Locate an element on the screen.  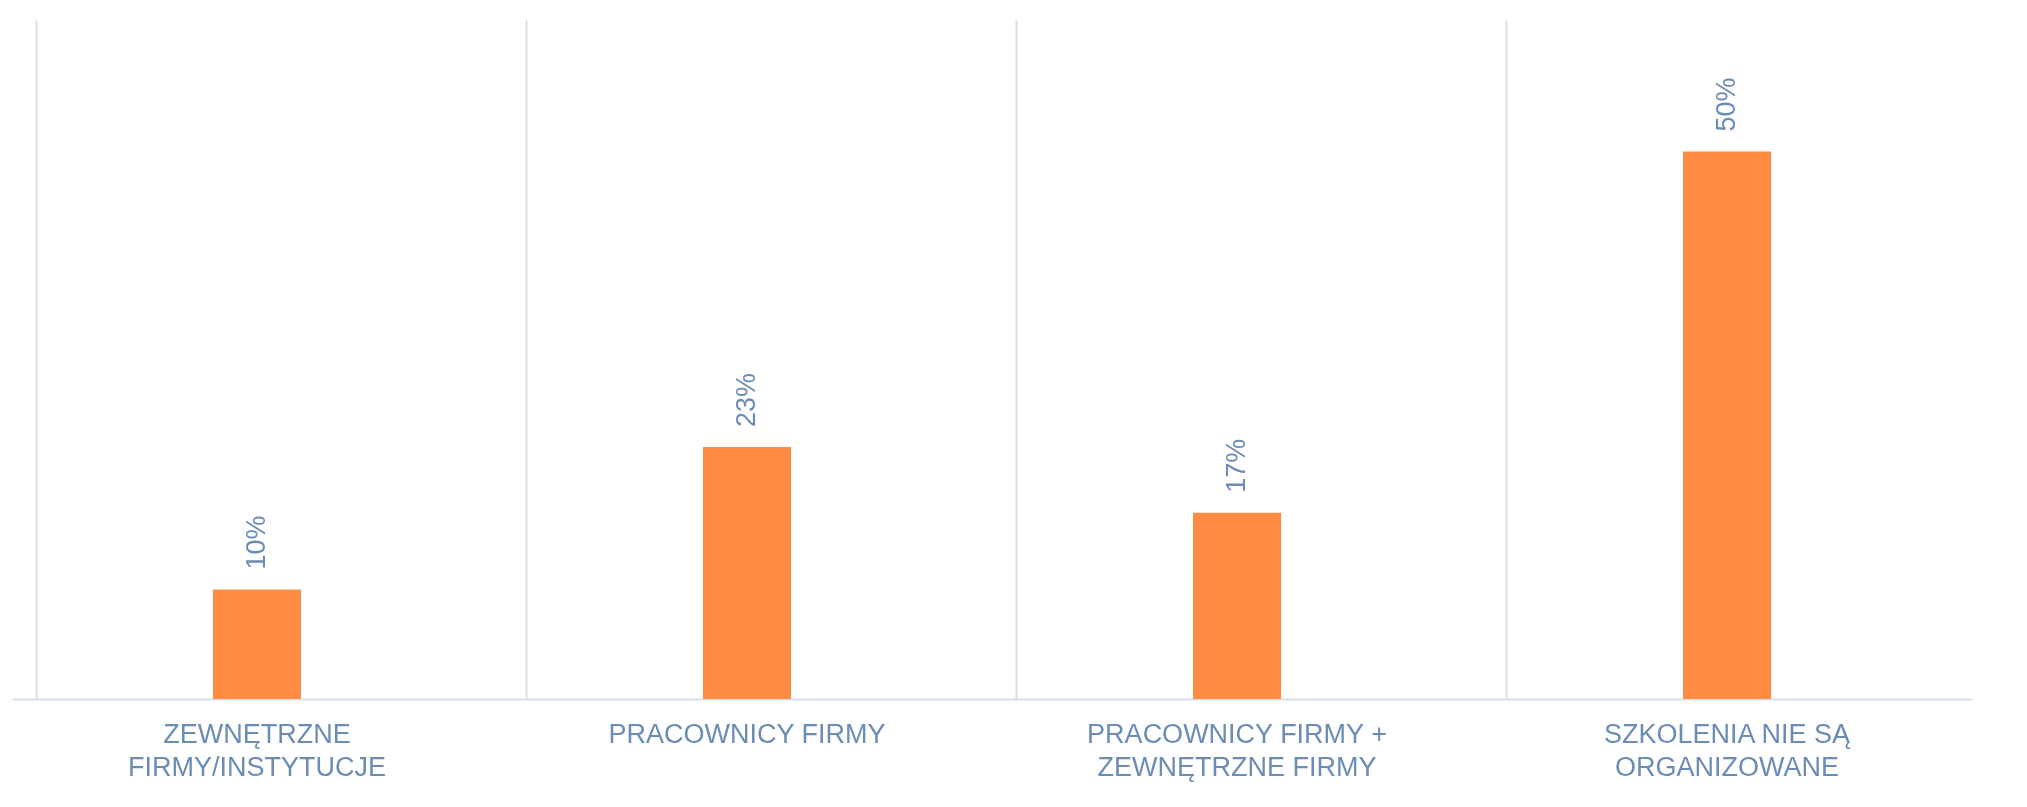
data-label: 17% is located at coordinates (1236, 465).